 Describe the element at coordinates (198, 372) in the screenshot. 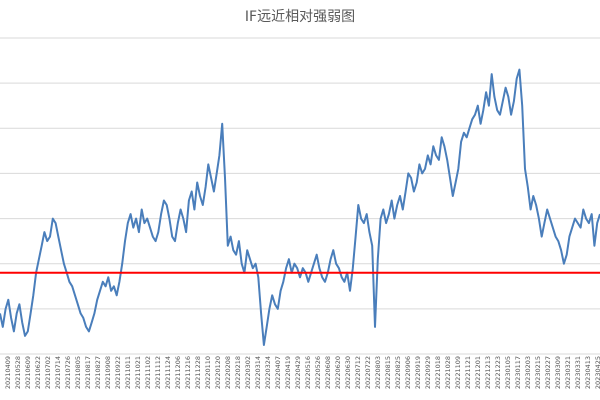

I see `x-tick-label: 20211228` at that location.